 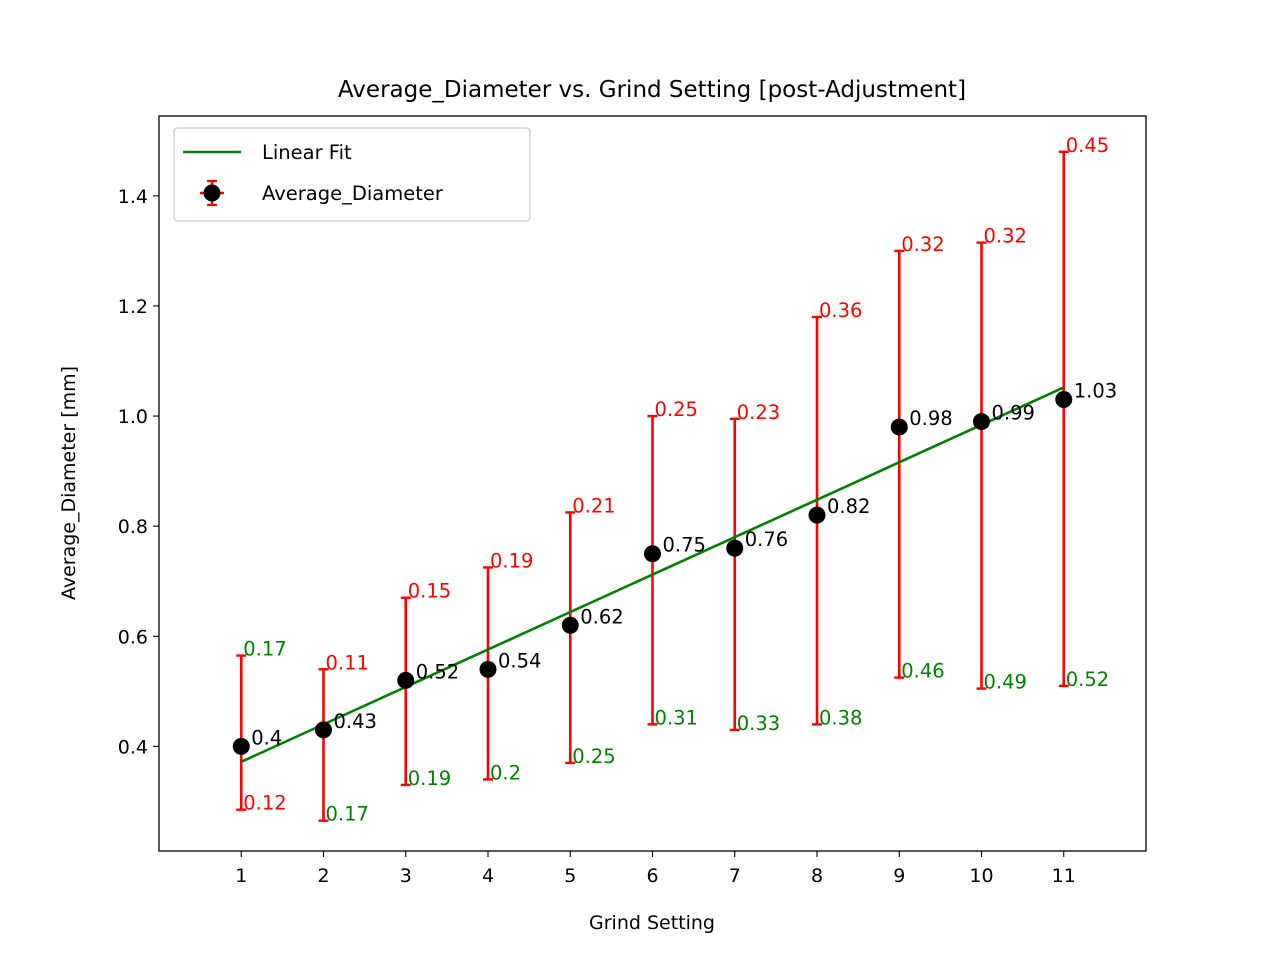 I want to click on upper-error-label: 0.36, so click(x=840, y=310).